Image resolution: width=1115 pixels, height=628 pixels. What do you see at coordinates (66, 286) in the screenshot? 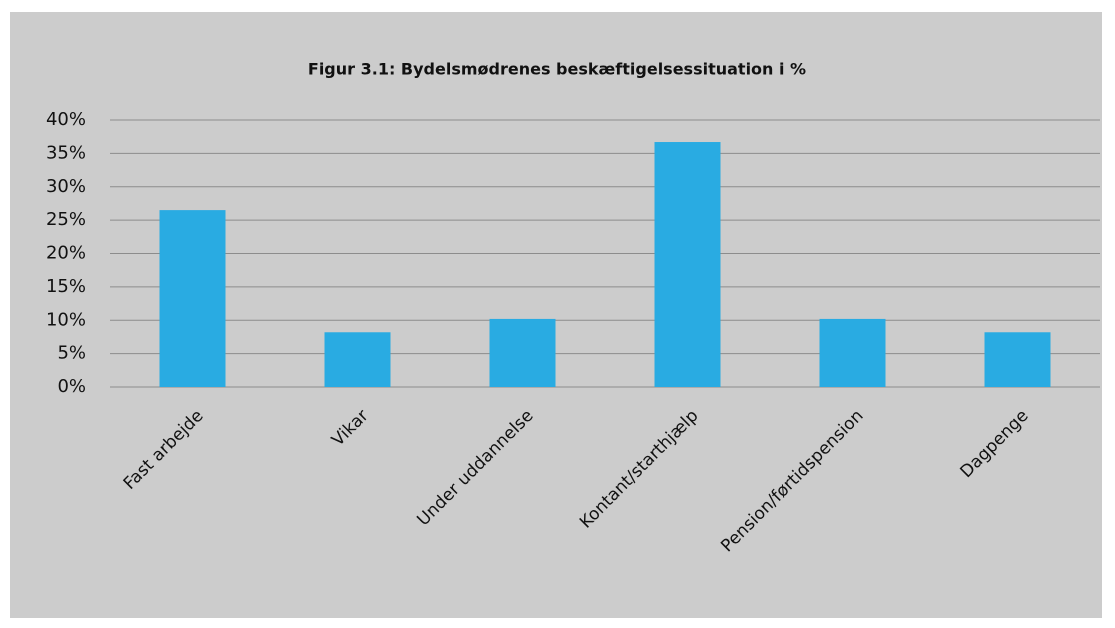
I see `y-tick-label: 15%` at bounding box center [66, 286].